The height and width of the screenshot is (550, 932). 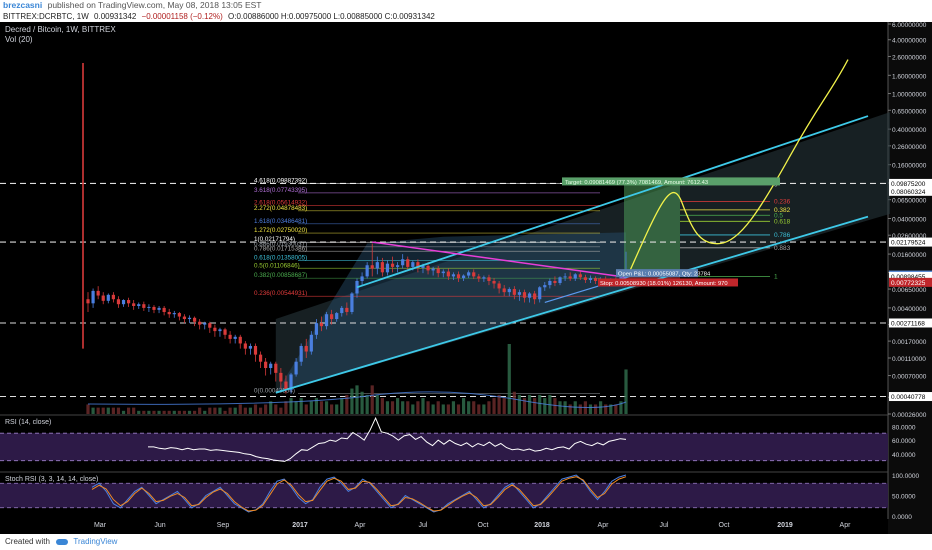 What do you see at coordinates (904, 441) in the screenshot?
I see `rsi-tick-label: 60.0000` at bounding box center [904, 441].